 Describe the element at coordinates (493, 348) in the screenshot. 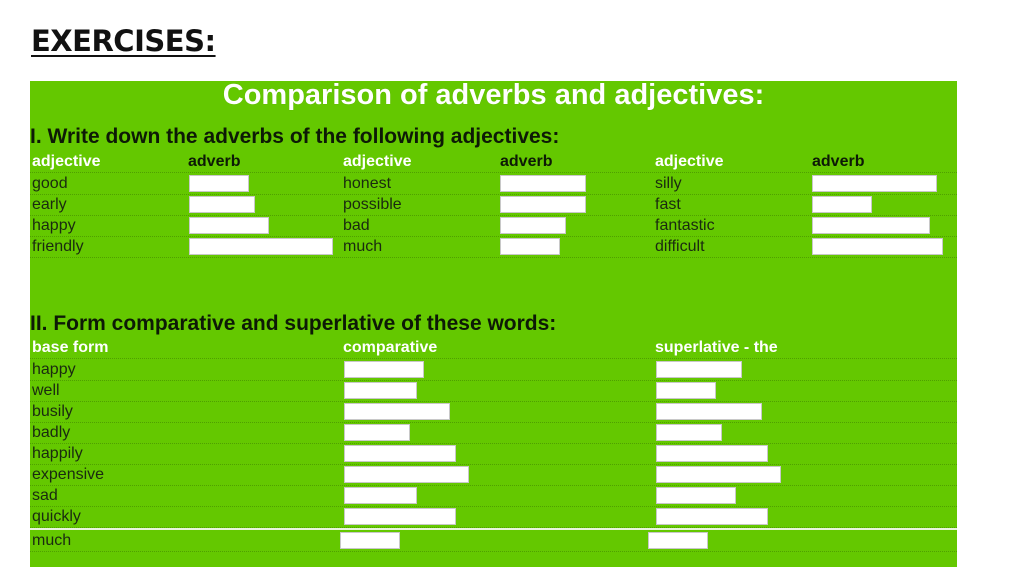

I see `section2-header-row: base form comparative superlative - the` at that location.